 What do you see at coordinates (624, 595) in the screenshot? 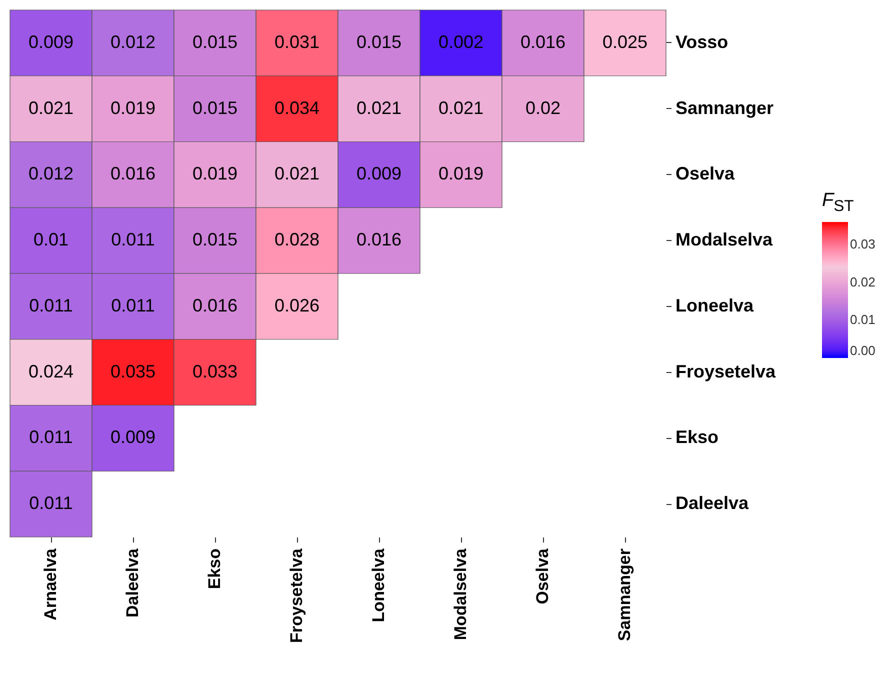
I see `x-tick-label: Samnanger` at bounding box center [624, 595].